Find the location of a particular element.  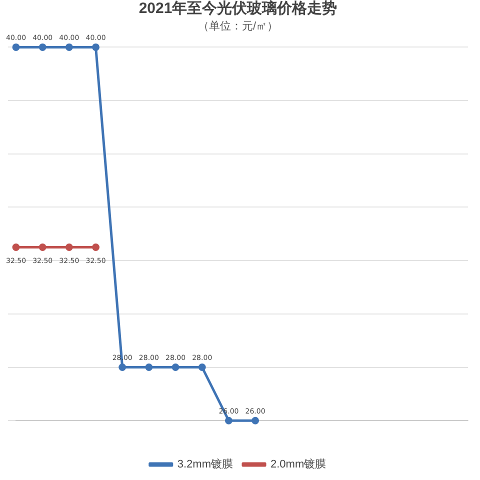

legend-label: 2.0mm镀膜 is located at coordinates (298, 464).